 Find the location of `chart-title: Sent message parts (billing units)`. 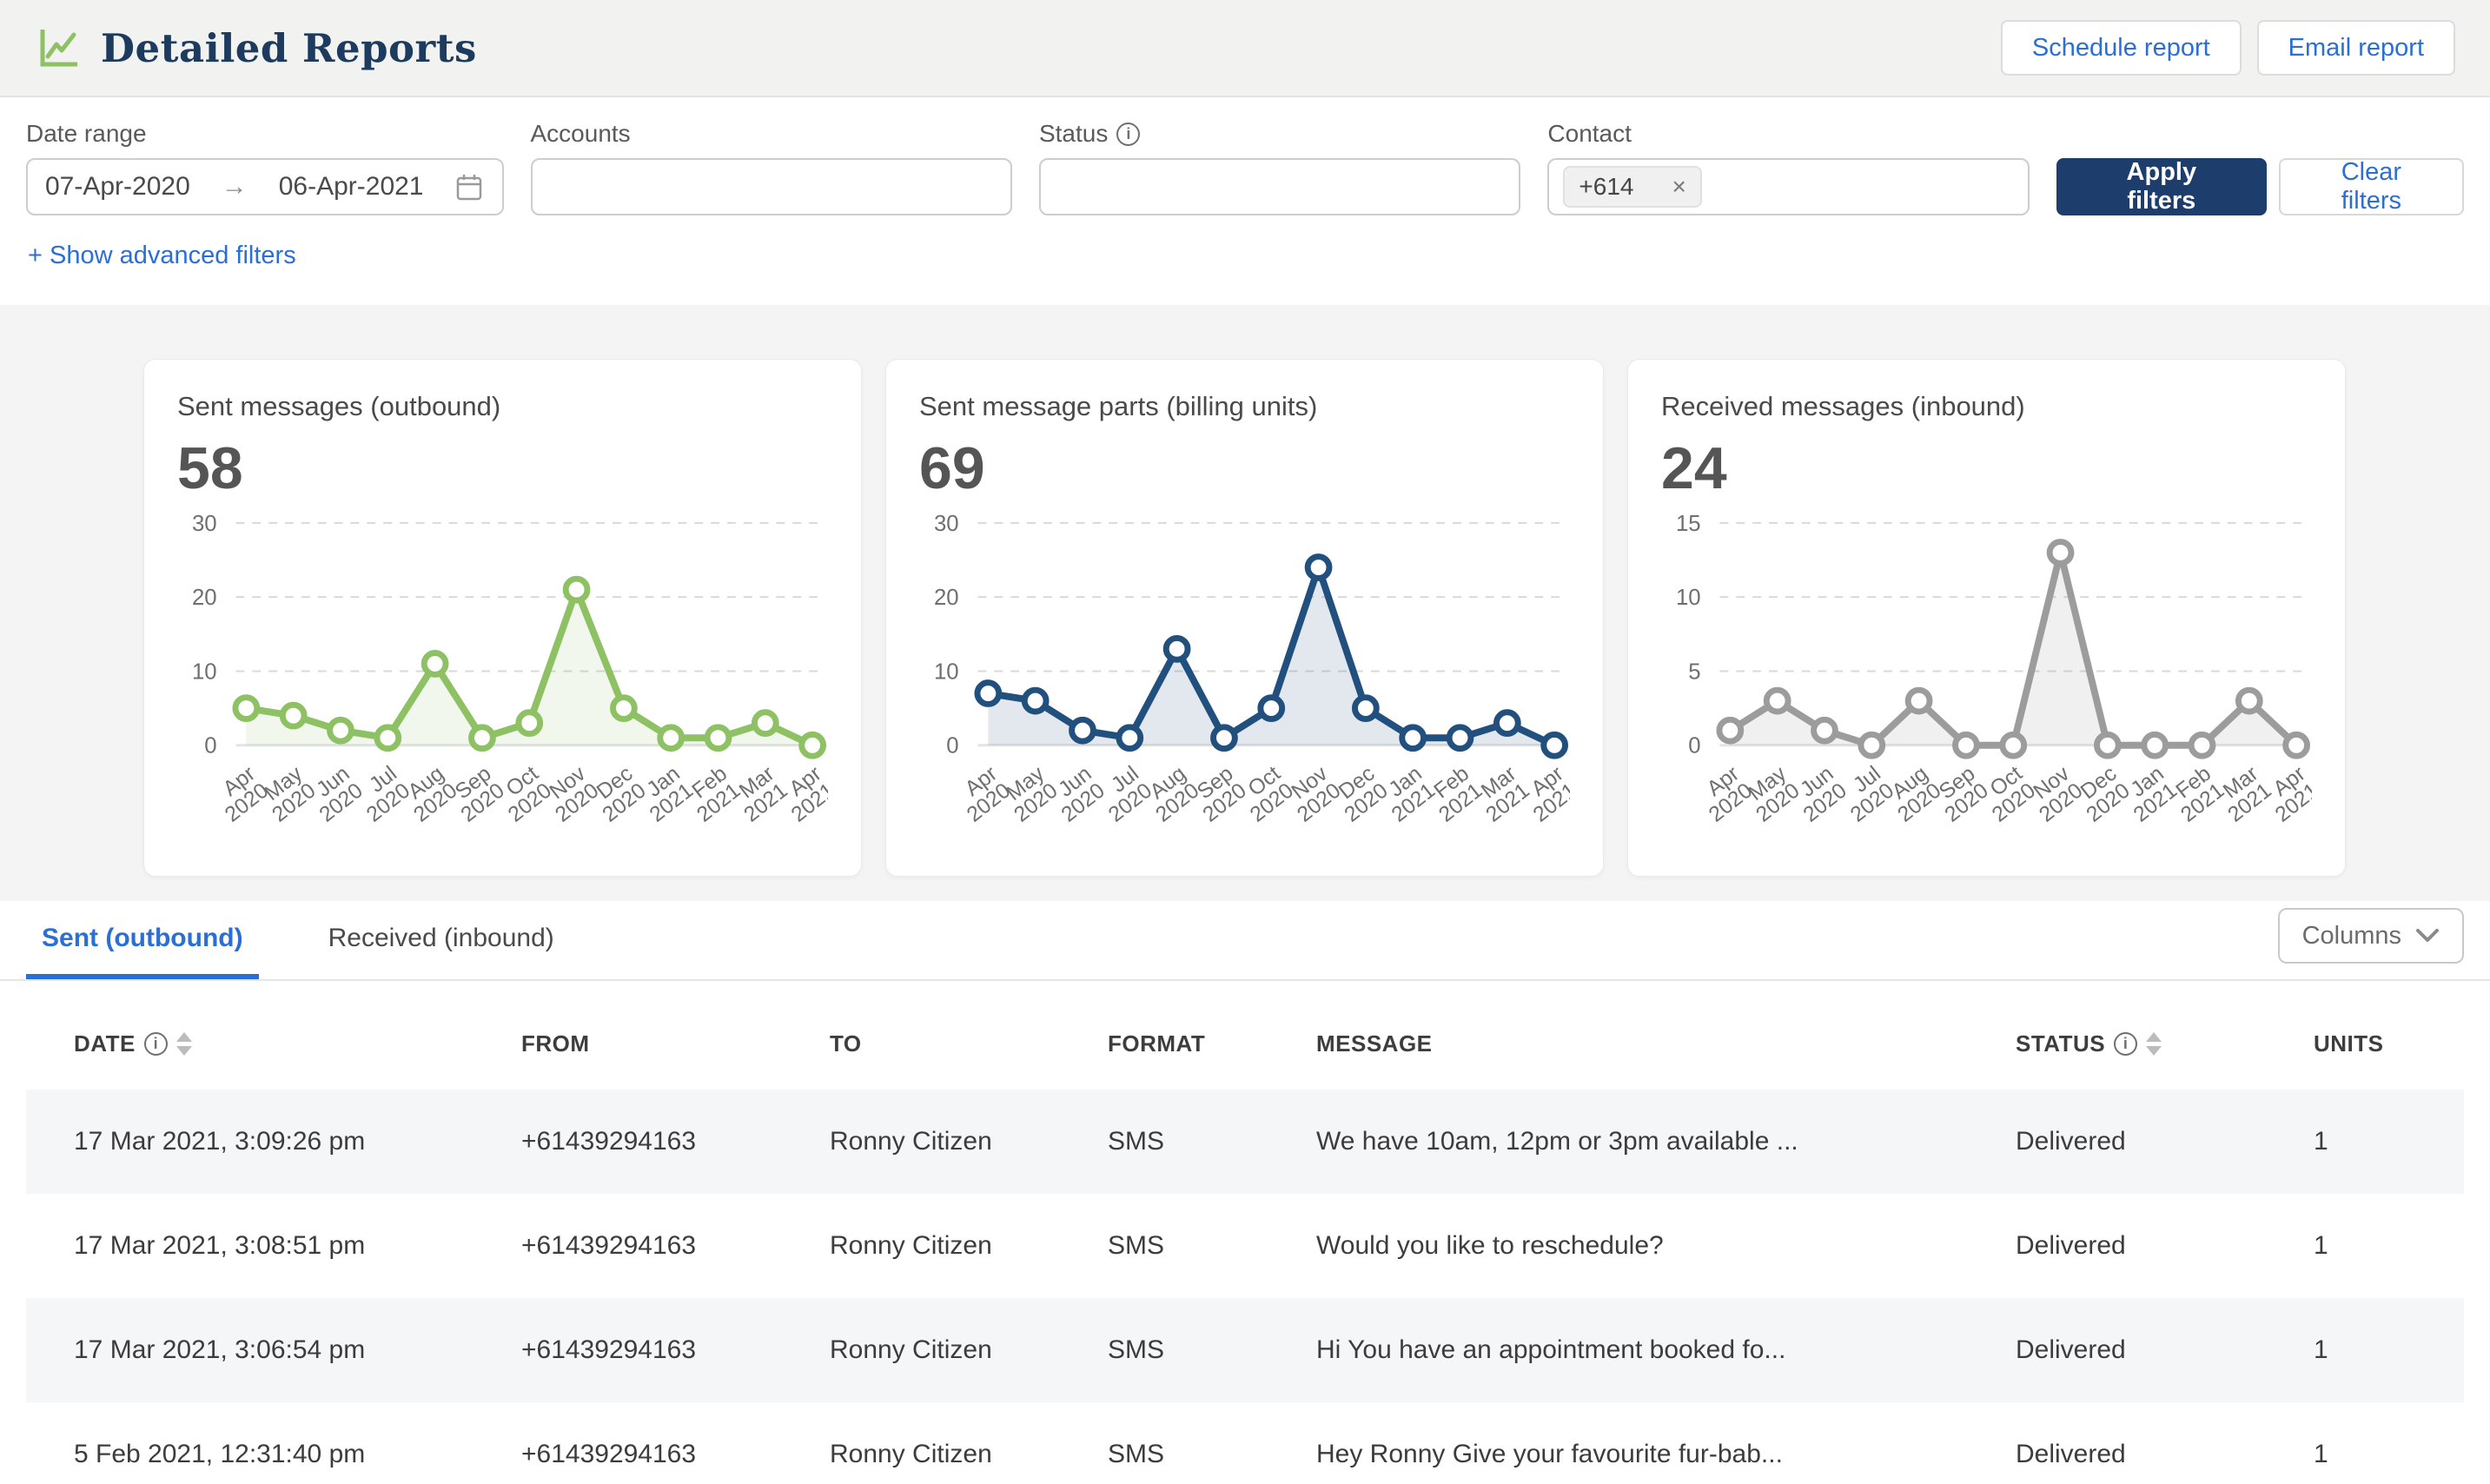

chart-title: Sent message parts (billing units) is located at coordinates (1118, 406).